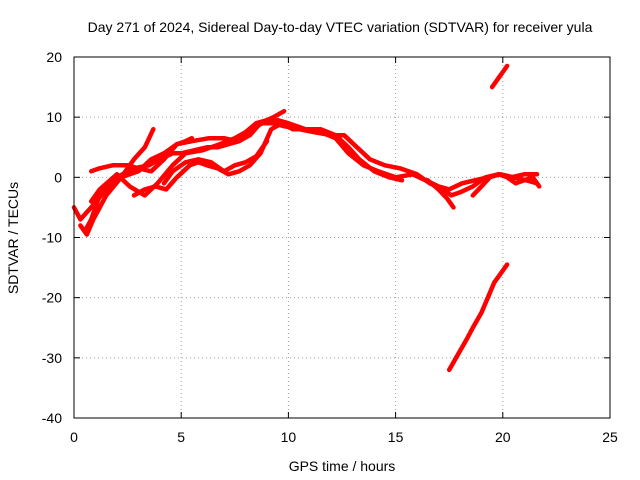  I want to click on x-tick-label: 25, so click(610, 437).